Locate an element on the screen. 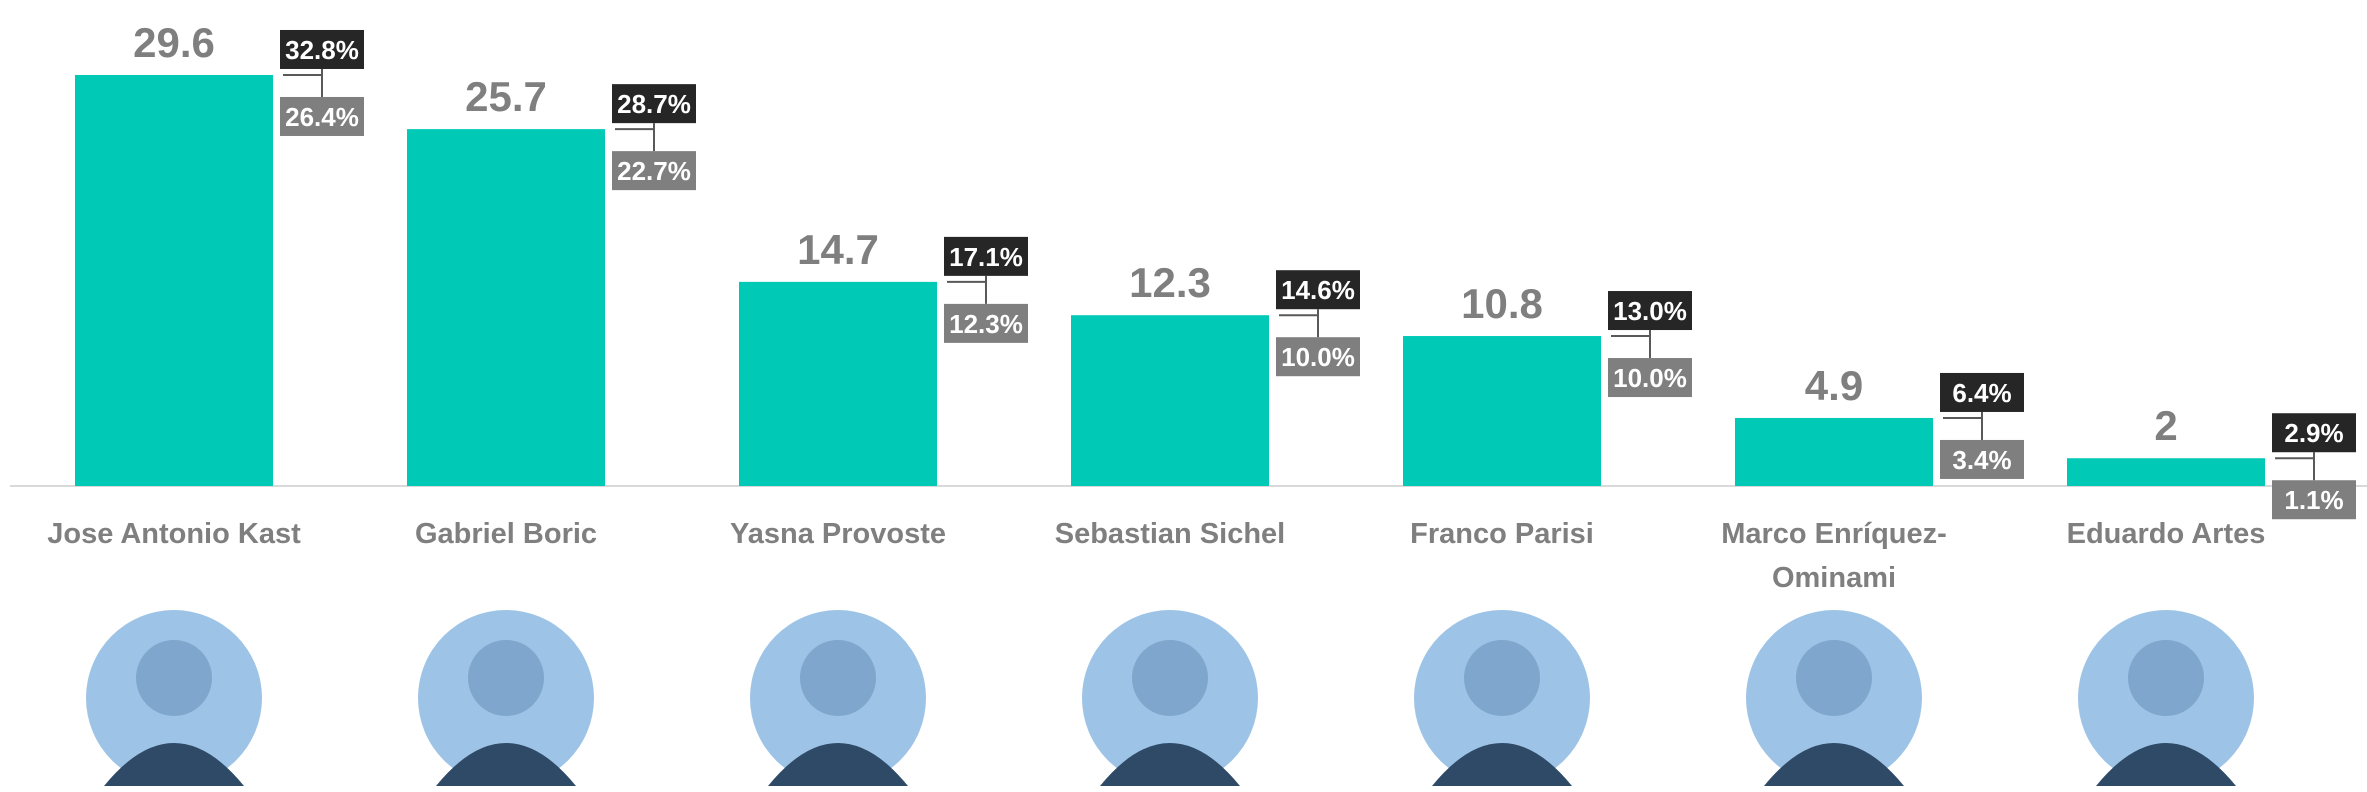  value-label: 2 is located at coordinates (2165, 425).